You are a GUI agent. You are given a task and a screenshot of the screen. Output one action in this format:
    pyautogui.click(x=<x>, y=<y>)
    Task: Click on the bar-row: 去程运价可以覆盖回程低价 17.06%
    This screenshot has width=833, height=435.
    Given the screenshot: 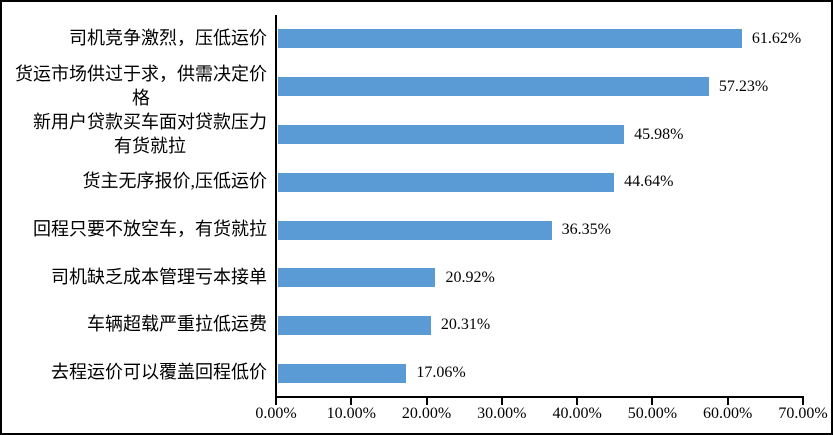 What is the action you would take?
    pyautogui.click(x=416, y=373)
    